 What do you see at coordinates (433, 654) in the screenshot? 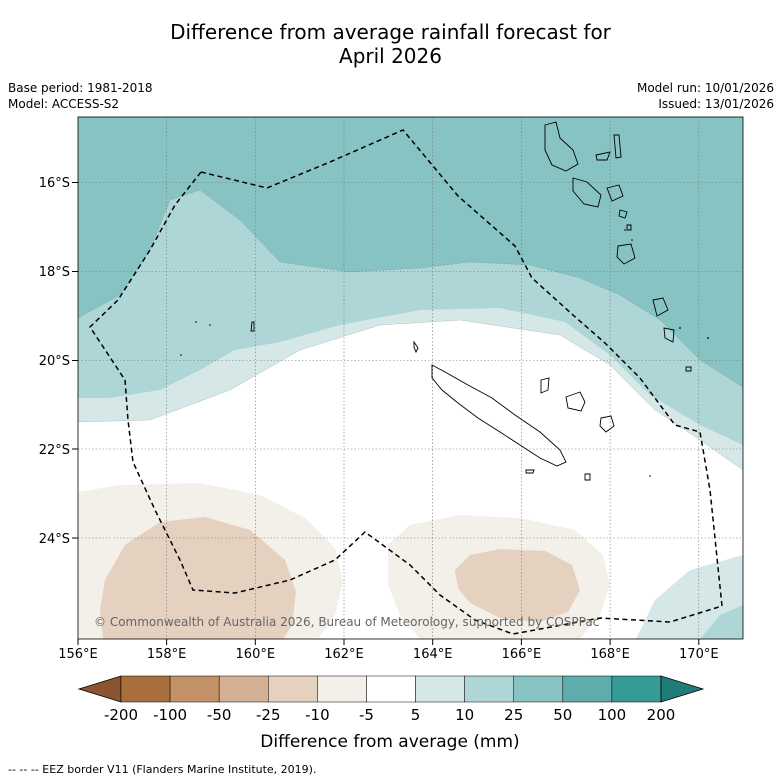
I see `lon-label-164e: 164°E` at bounding box center [433, 654].